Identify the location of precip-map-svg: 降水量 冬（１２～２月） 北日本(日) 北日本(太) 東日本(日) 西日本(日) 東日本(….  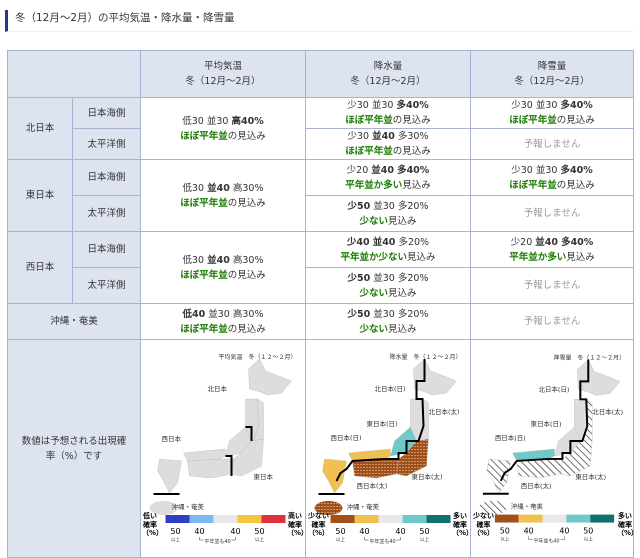
(388, 449).